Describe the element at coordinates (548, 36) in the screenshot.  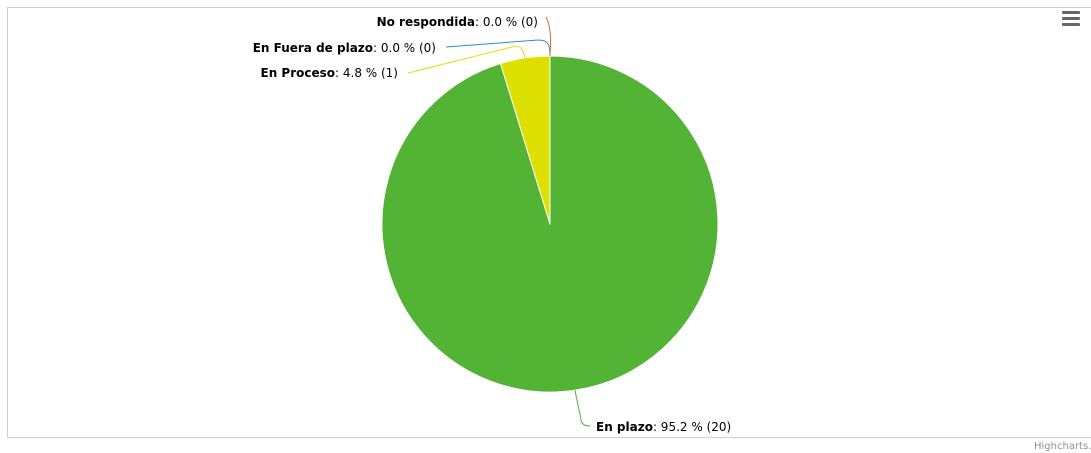
I see `connector-no-respondida` at that location.